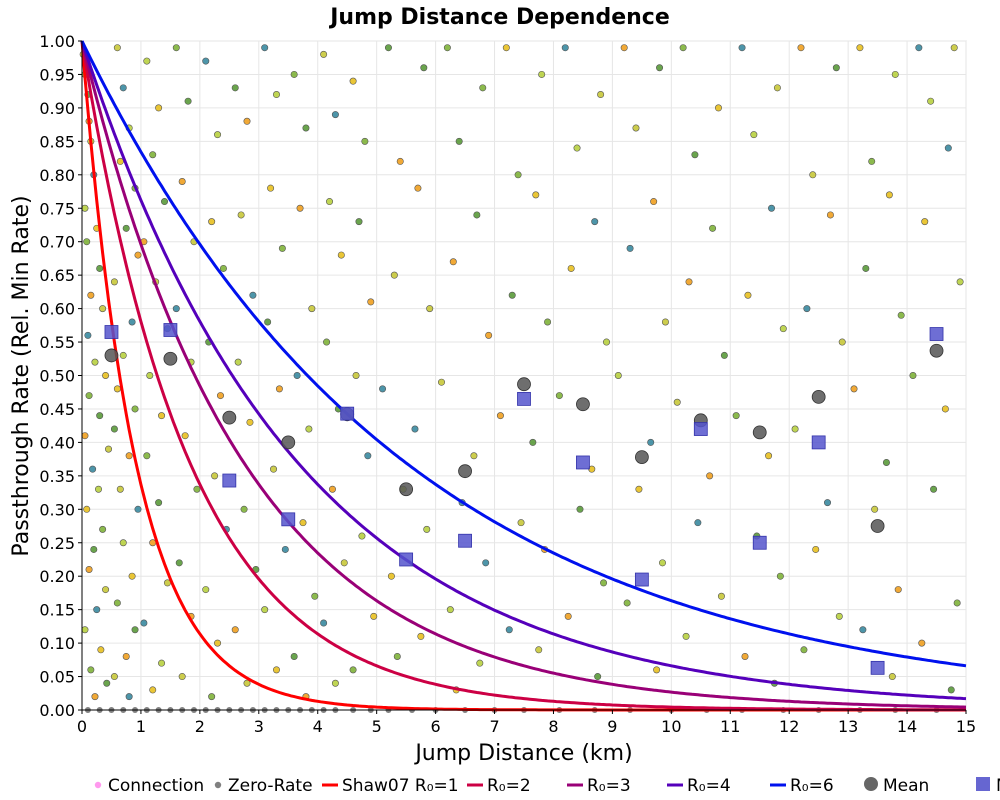 The height and width of the screenshot is (800, 1000). Describe the element at coordinates (57, 509) in the screenshot. I see `y-tick-label: 0.30` at that location.